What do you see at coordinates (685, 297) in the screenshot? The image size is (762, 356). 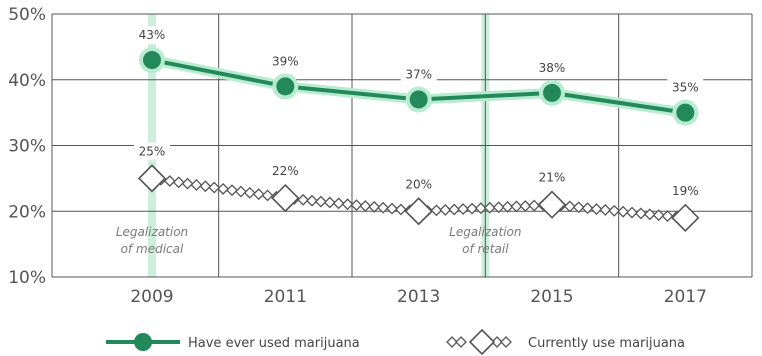 I see `x-tick-label: 2017` at bounding box center [685, 297].